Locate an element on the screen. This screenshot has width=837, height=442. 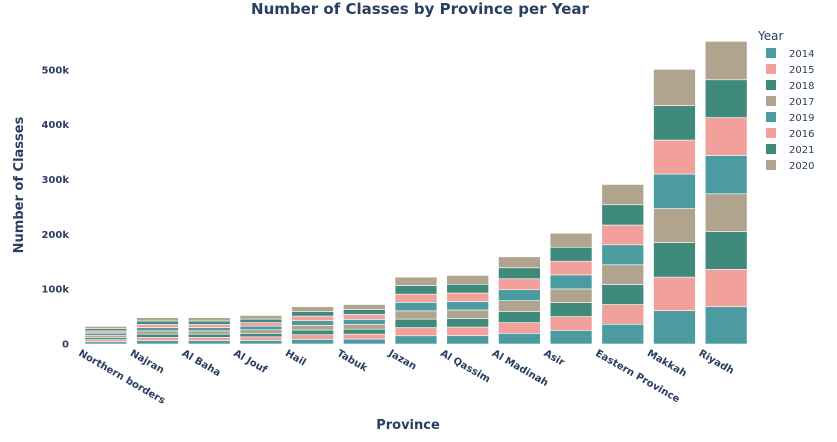
bar-segment-2015-al-jouf is located at coordinates (261, 338).